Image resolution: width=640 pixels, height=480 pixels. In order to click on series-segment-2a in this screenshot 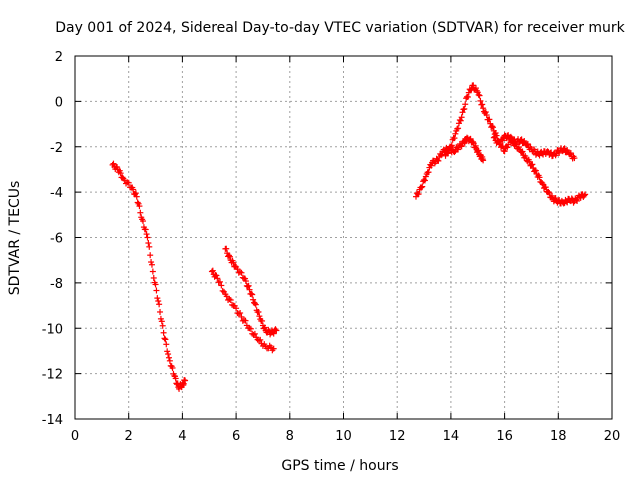, I will do `click(242, 310)`.